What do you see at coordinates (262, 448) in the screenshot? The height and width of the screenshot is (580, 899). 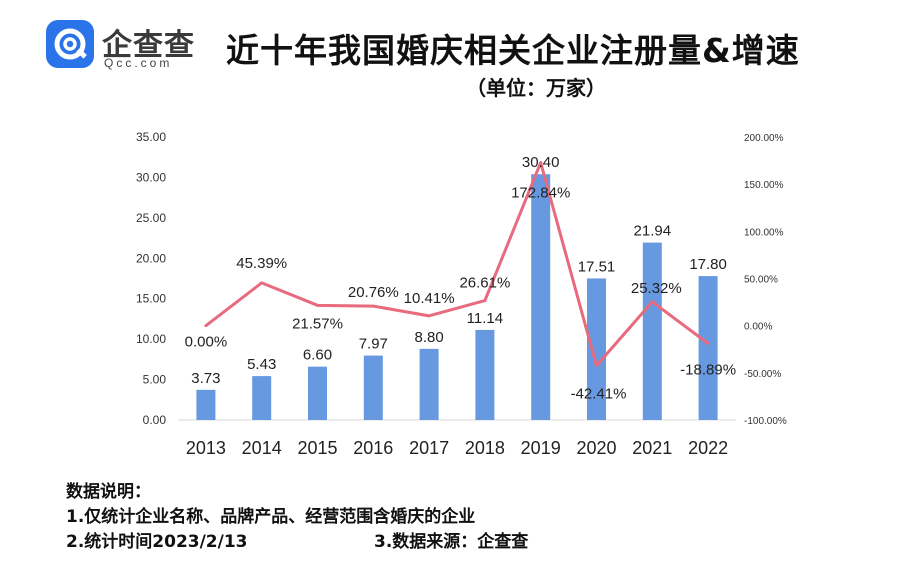 I see `x-tick-label: 2014` at bounding box center [262, 448].